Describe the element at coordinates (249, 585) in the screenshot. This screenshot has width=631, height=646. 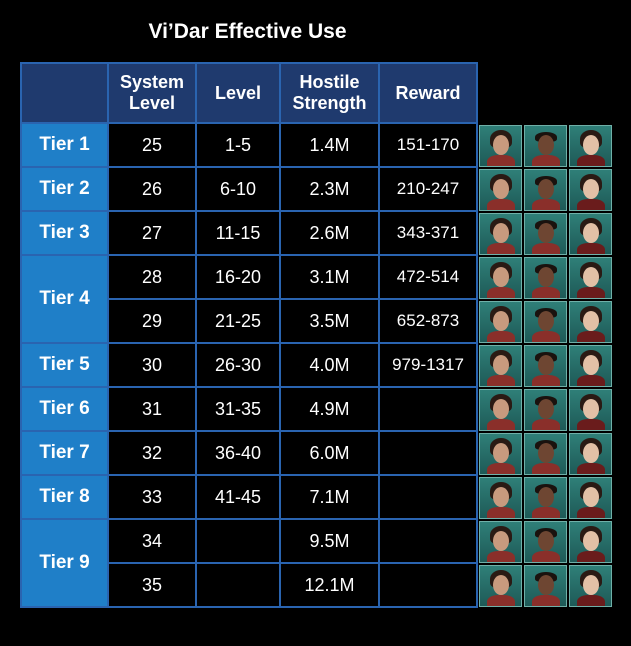
I see `table-row: 35 12.1M` at that location.